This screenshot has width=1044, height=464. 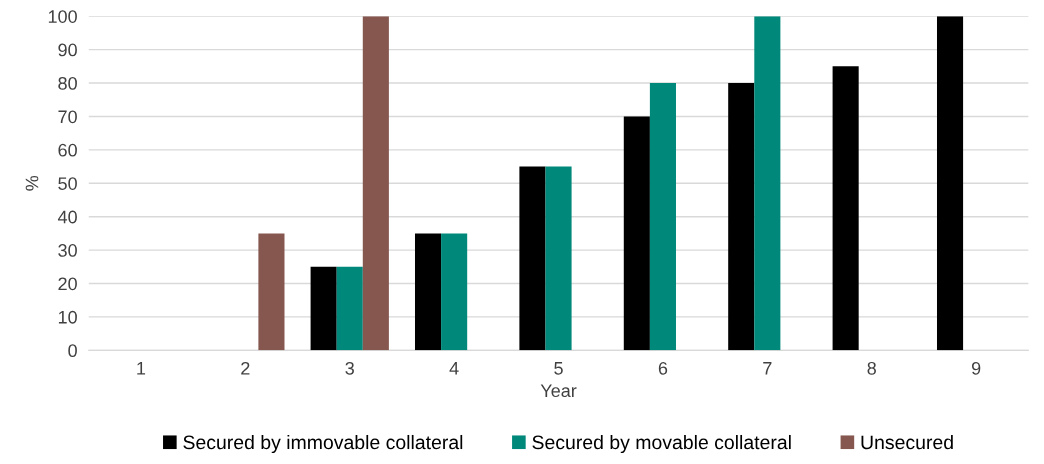 What do you see at coordinates (871, 368) in the screenshot?
I see `x-tick-label: 8` at bounding box center [871, 368].